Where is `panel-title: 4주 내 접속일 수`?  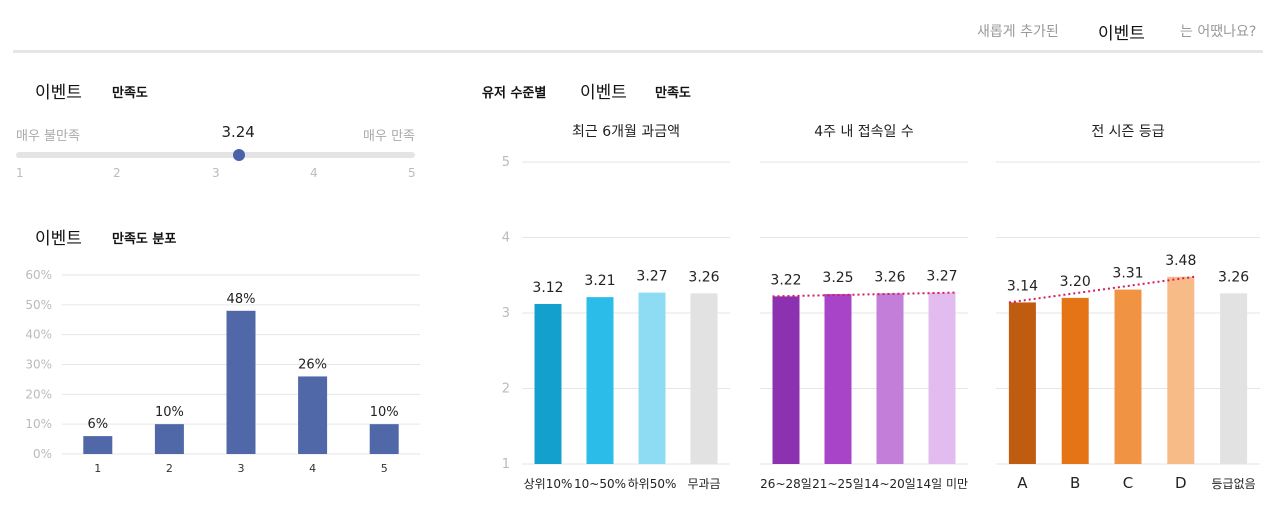 panel-title: 4주 내 접속일 수 is located at coordinates (864, 132).